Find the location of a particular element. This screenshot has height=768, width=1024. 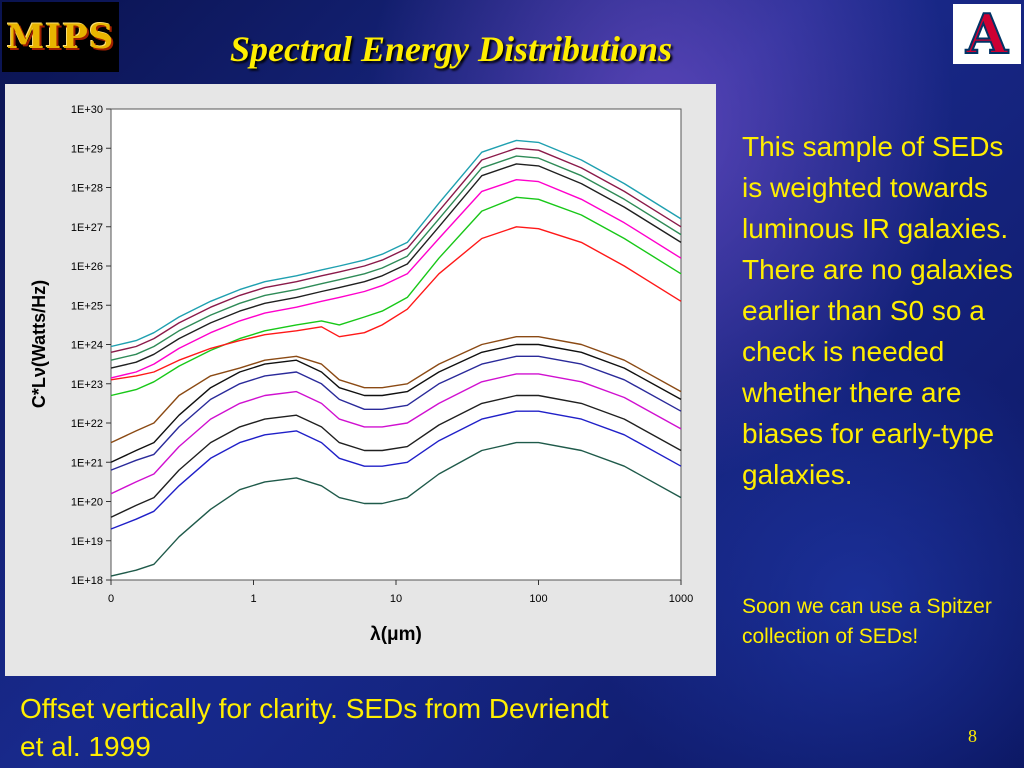

mips-logo: MIPS is located at coordinates (60, 37).